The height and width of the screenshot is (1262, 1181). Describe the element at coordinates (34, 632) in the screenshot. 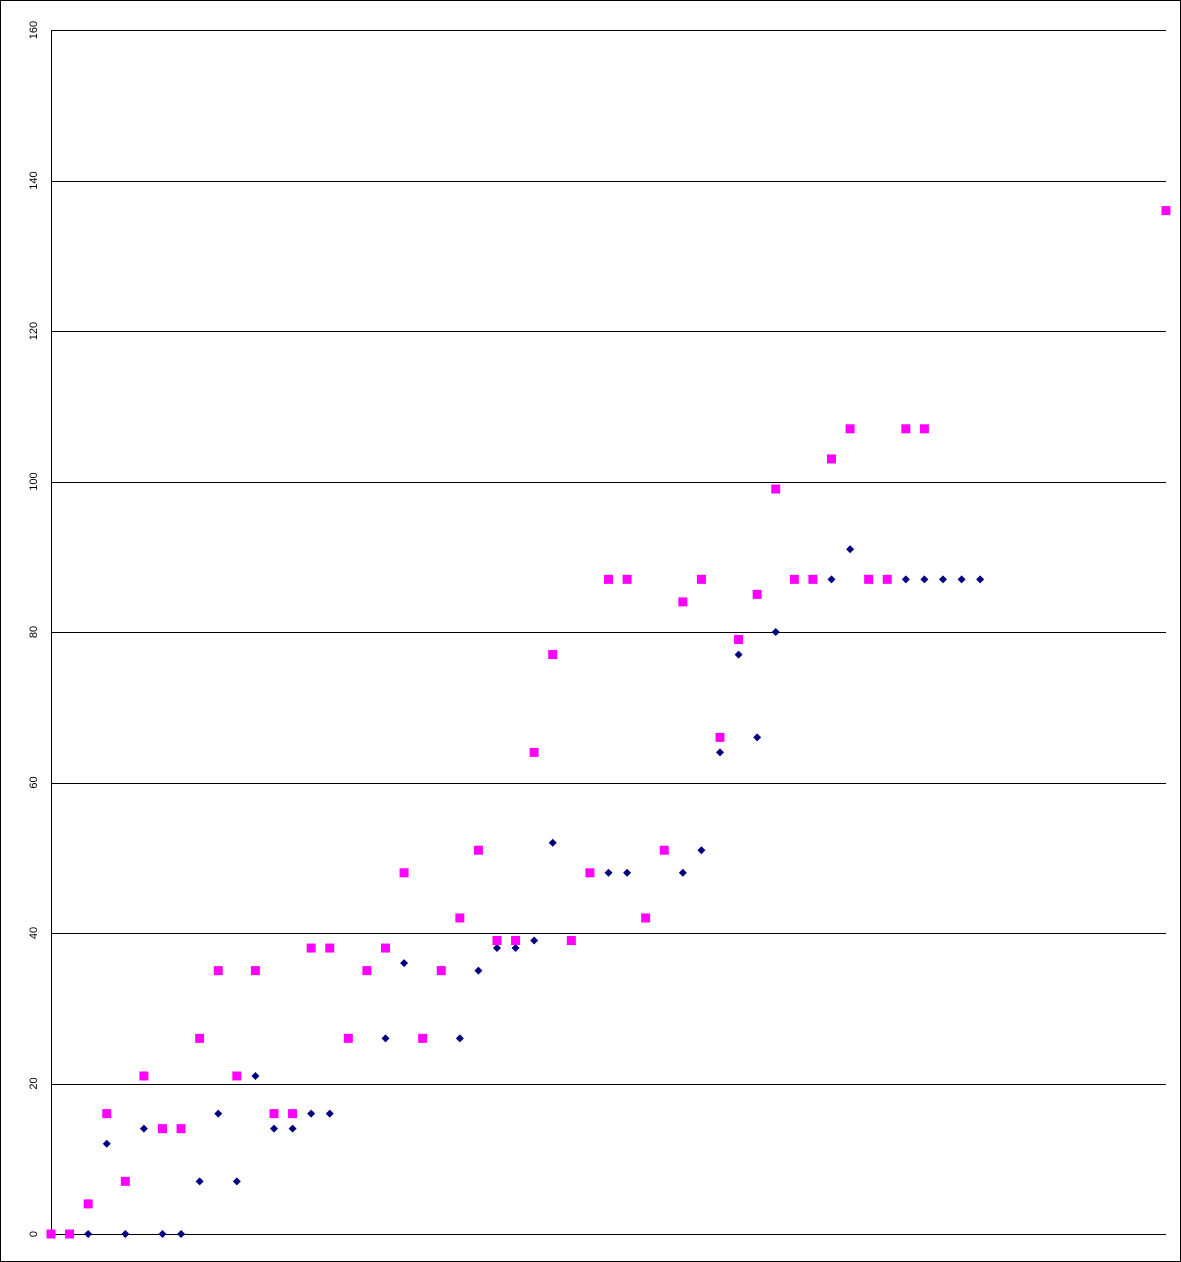

I see `y-tick-label: 80` at that location.